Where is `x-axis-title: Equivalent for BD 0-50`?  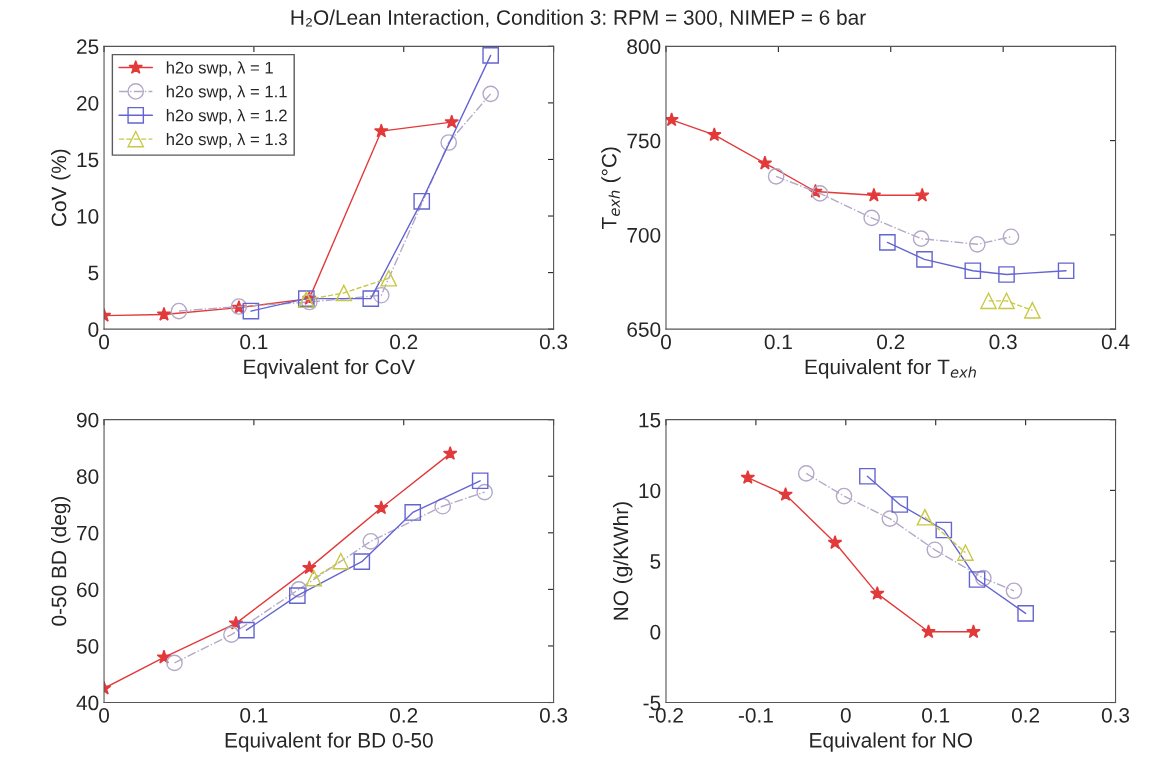
x-axis-title: Equivalent for BD 0-50 is located at coordinates (329, 742).